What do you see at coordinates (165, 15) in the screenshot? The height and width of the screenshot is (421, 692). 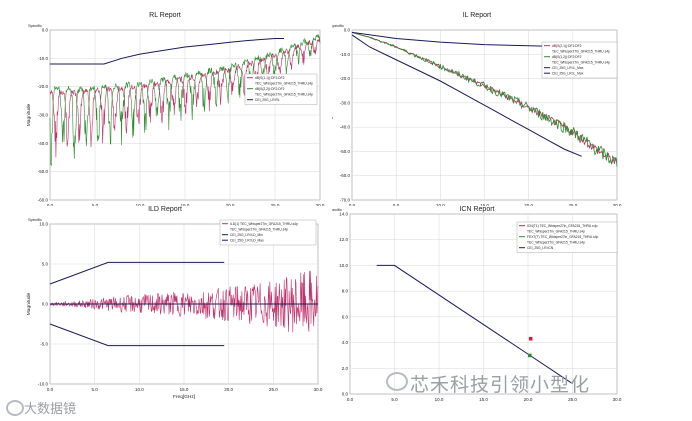 I see `rl-title: RL Report` at bounding box center [165, 15].